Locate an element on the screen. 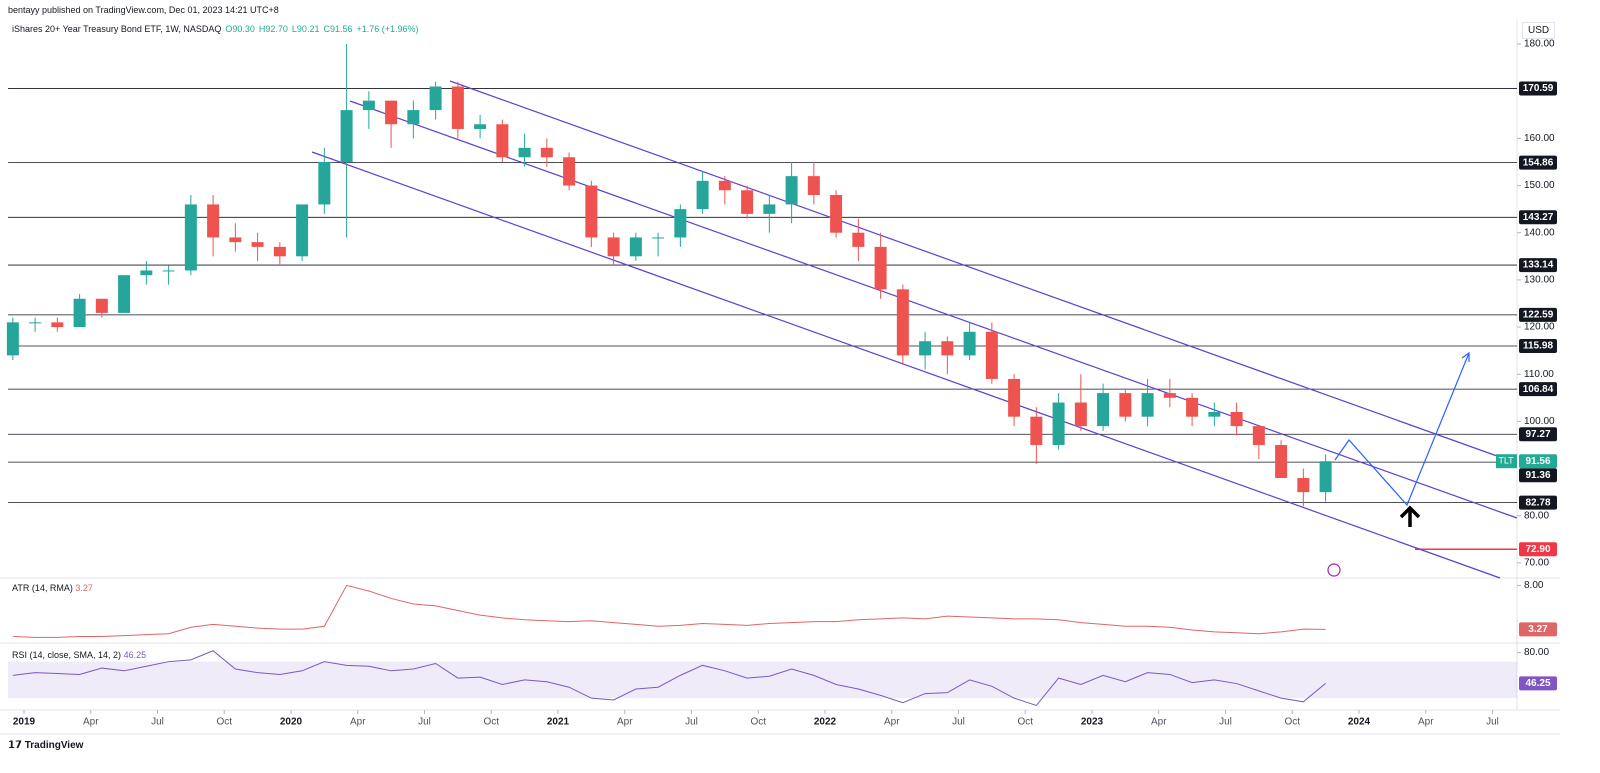 The height and width of the screenshot is (773, 1600). y-tick-label: 80.00 is located at coordinates (1536, 515).